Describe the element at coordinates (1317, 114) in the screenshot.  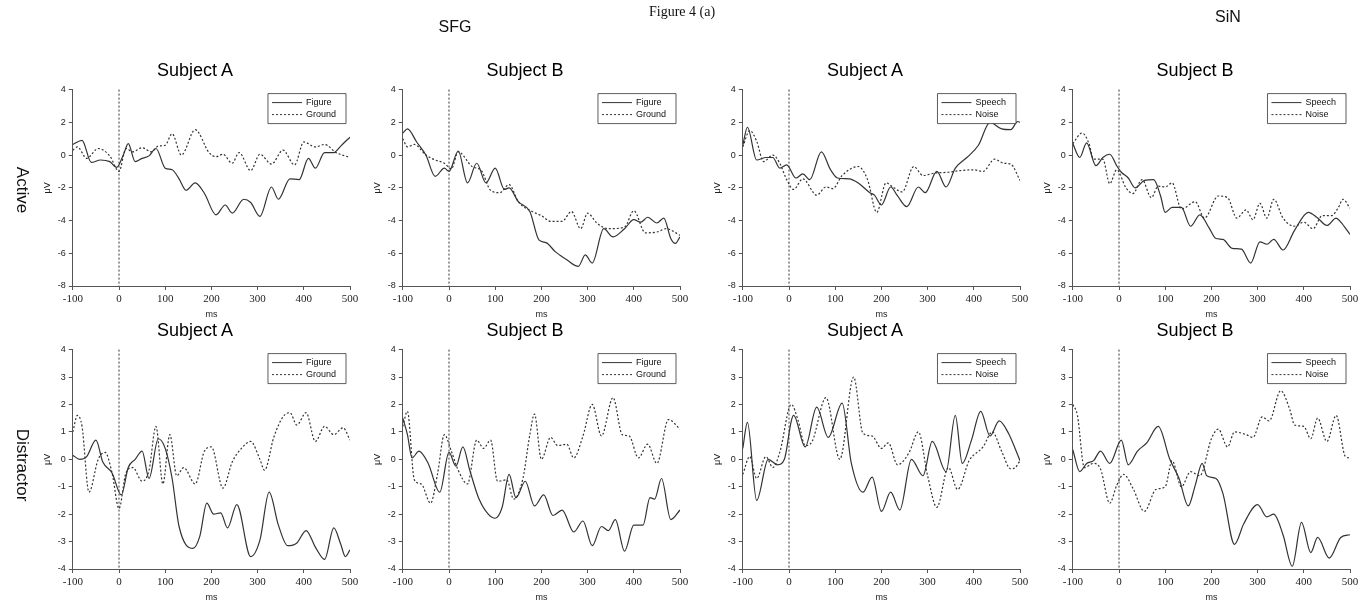
I see `legend-label: Noise` at that location.